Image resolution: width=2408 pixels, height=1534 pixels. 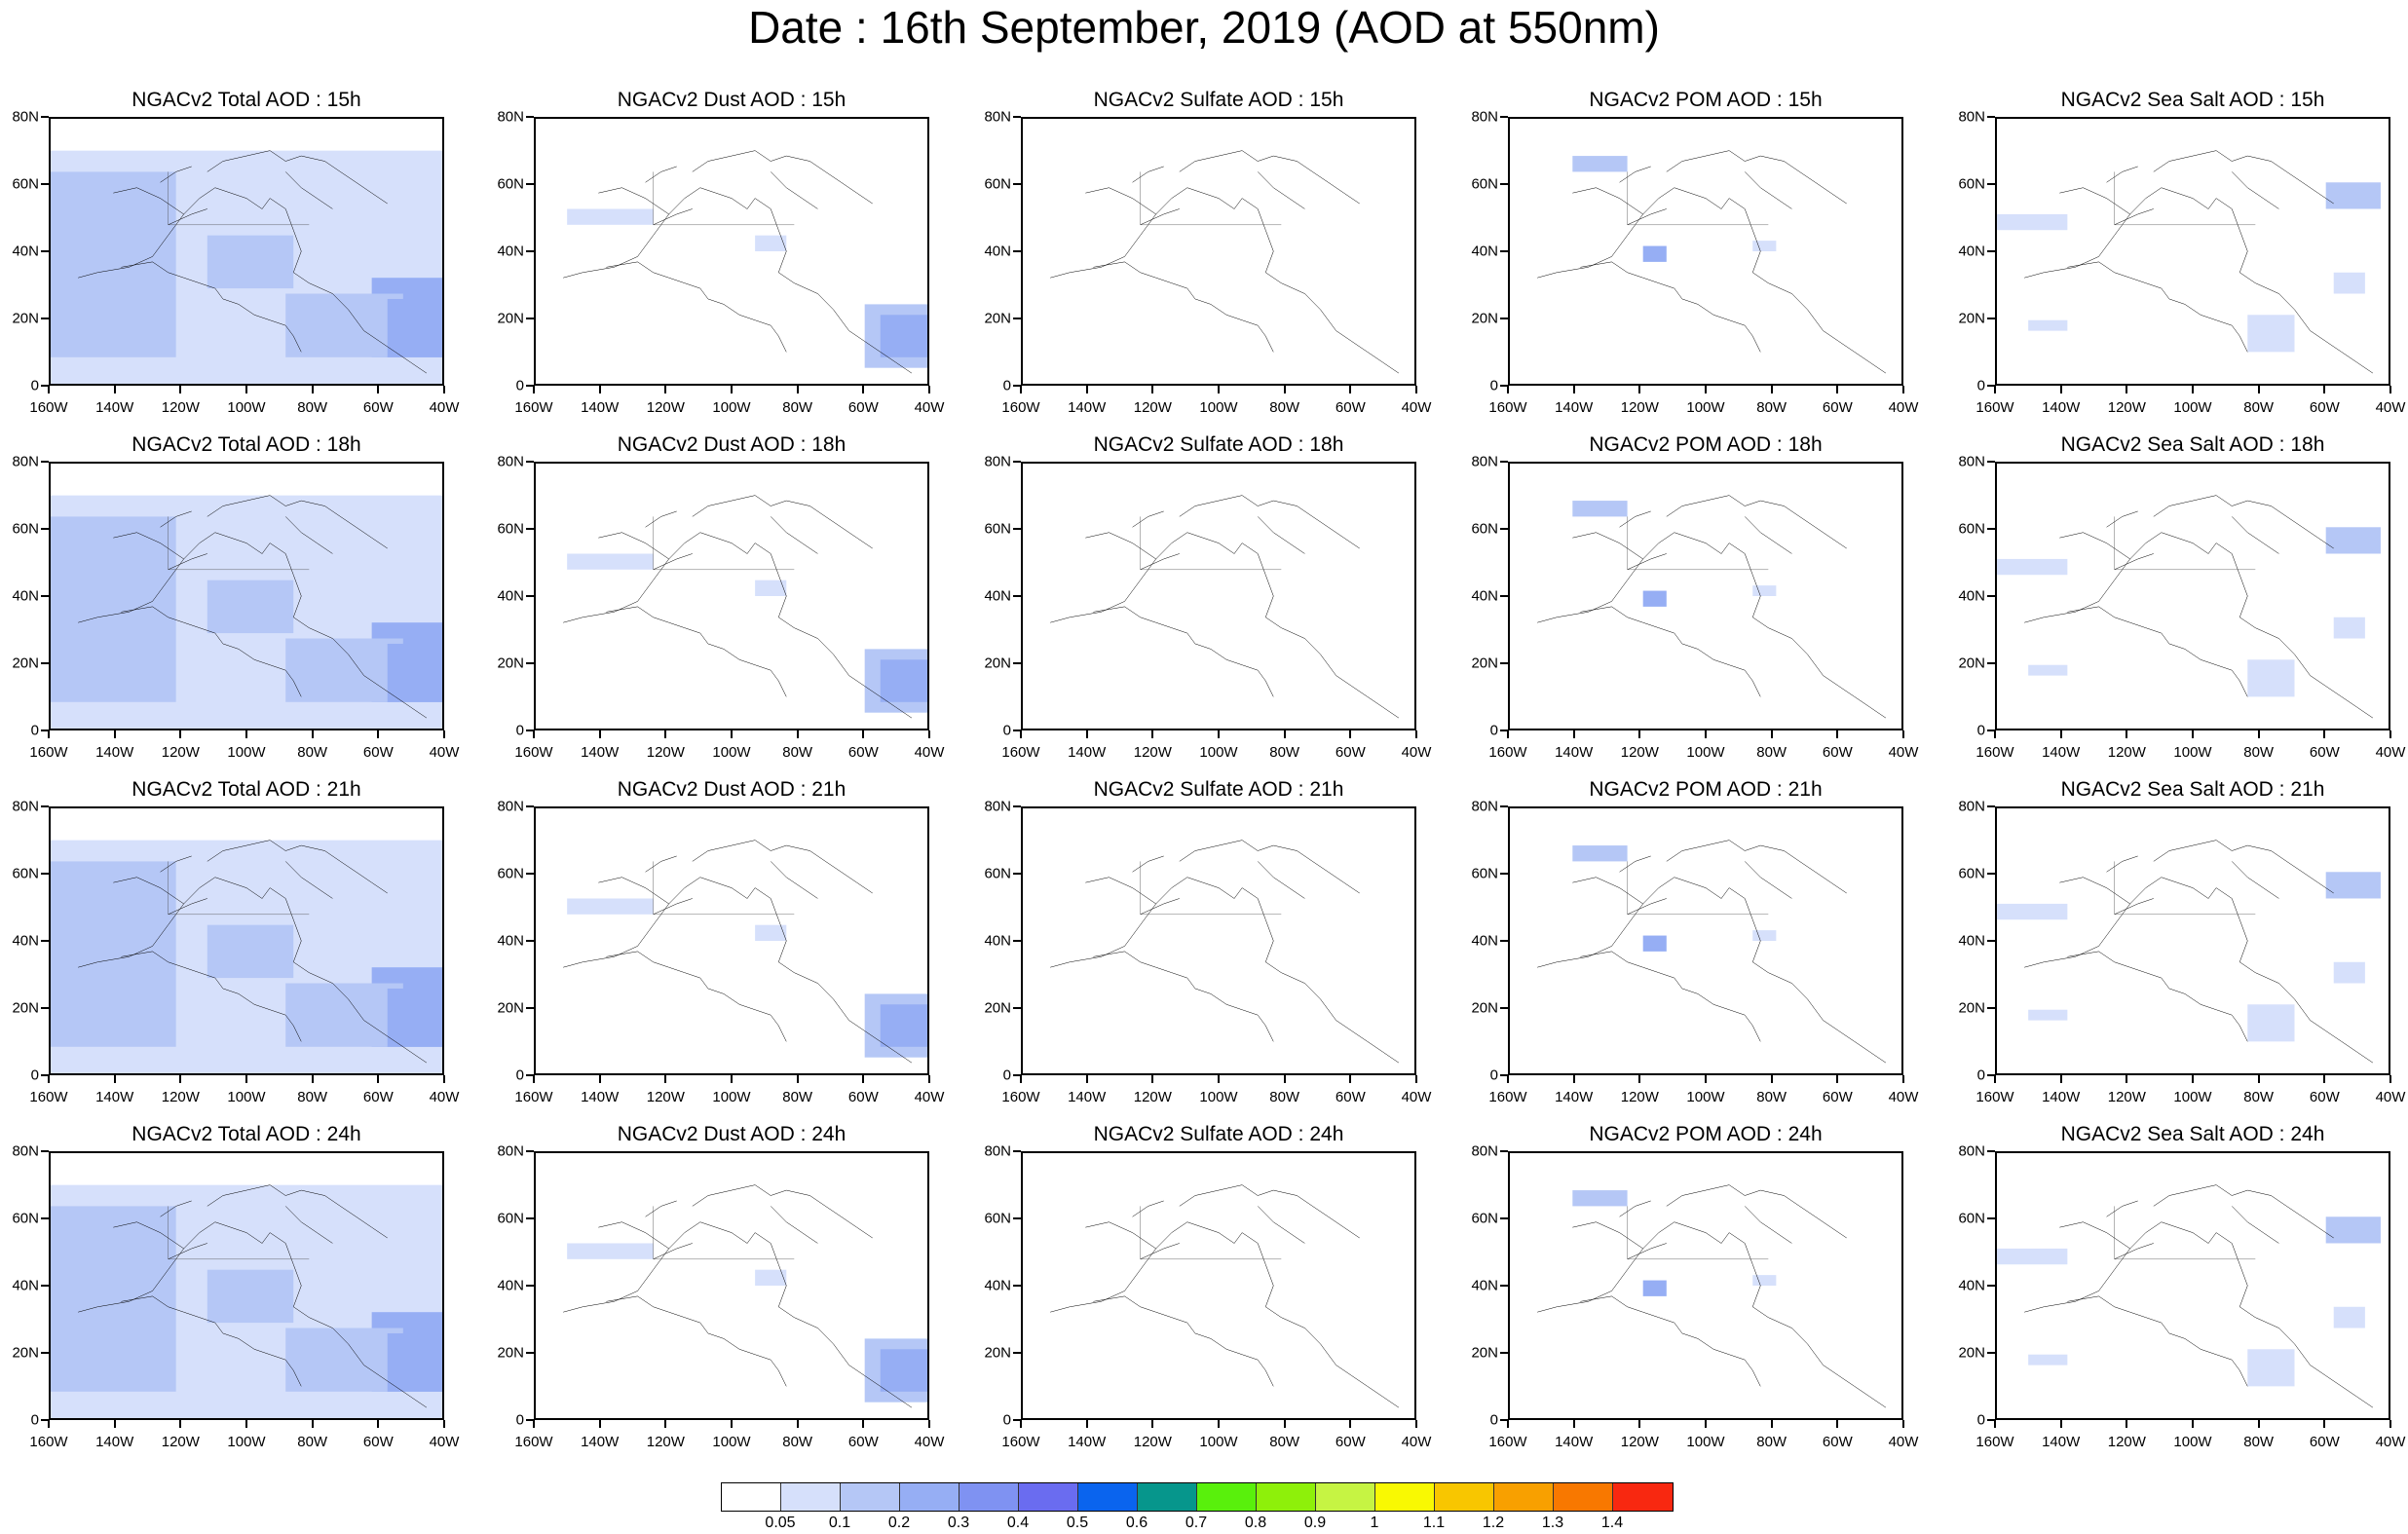 What do you see at coordinates (1218, 789) in the screenshot?
I see `panel-title: NGACv2 Sulfate AOD : 21h` at bounding box center [1218, 789].